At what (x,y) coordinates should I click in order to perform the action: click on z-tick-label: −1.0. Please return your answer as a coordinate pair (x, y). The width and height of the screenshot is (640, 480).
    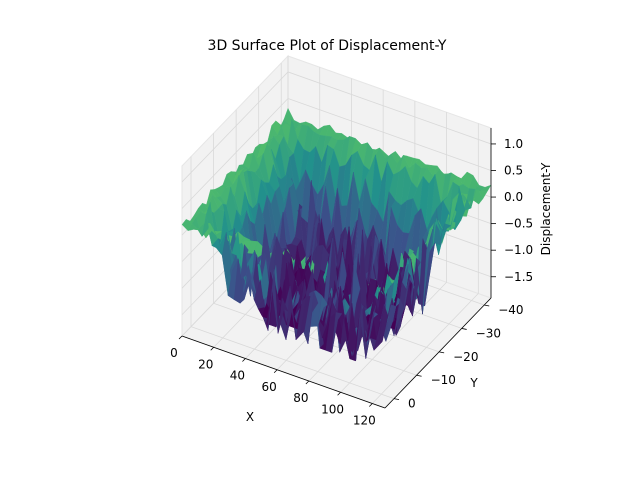
    Looking at the image, I should click on (518, 250).